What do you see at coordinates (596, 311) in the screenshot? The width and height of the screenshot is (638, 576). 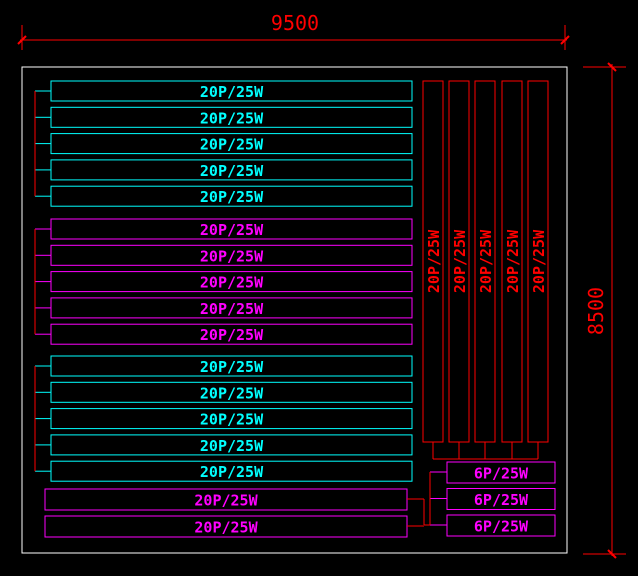 I see `height-label: 8500` at bounding box center [596, 311].